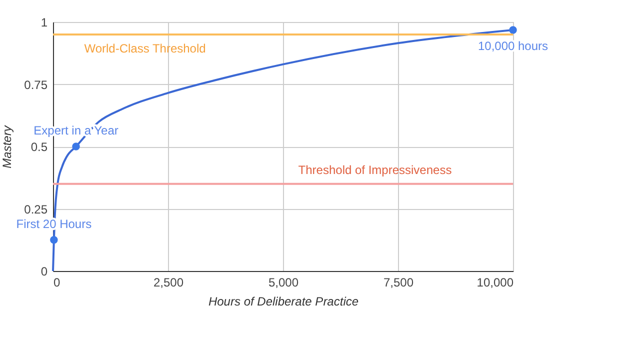  I want to click on x-tick-label: 10,000, so click(495, 283).